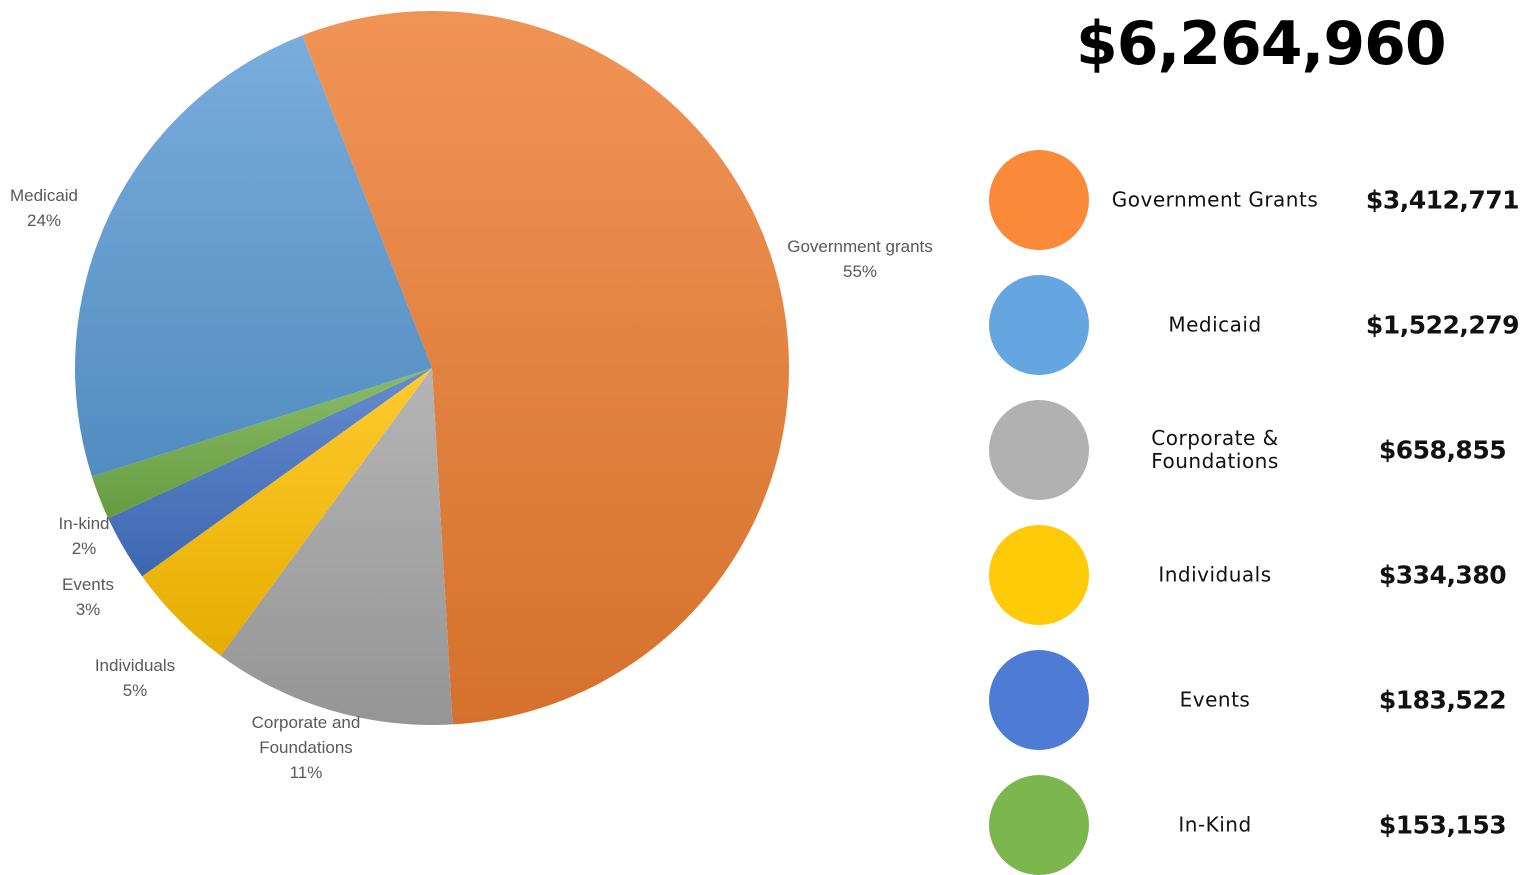 The height and width of the screenshot is (875, 1533). I want to click on legend-row-government-grants: Government Grants $3,412,771, so click(766, 200).